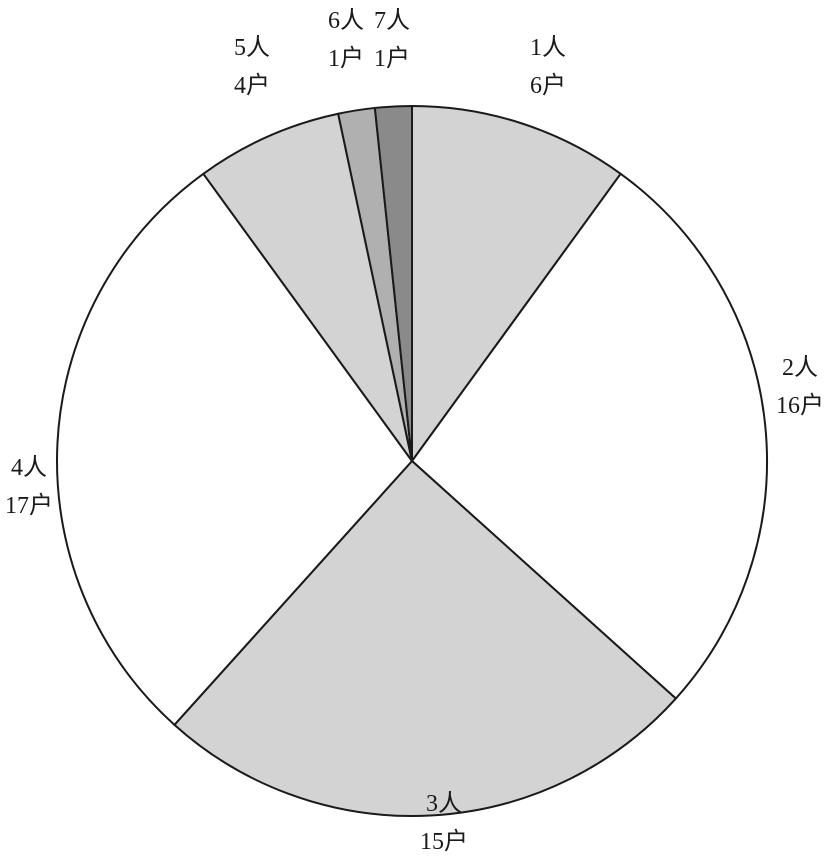 The width and height of the screenshot is (832, 864). Describe the element at coordinates (392, 58) in the screenshot. I see `slice-value-label-7: 1户` at that location.